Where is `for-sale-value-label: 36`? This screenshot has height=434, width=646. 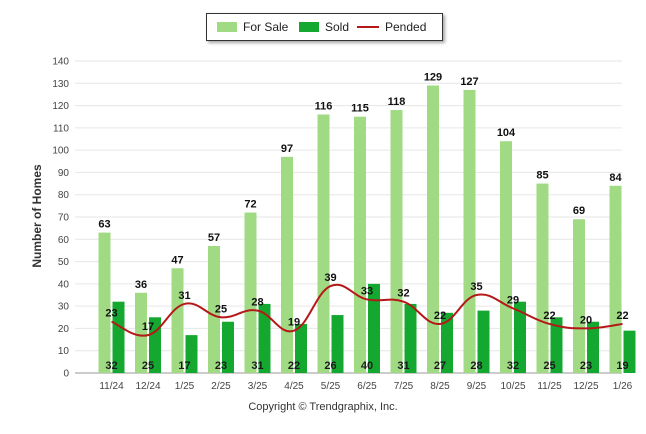
for-sale-value-label: 36 is located at coordinates (141, 285).